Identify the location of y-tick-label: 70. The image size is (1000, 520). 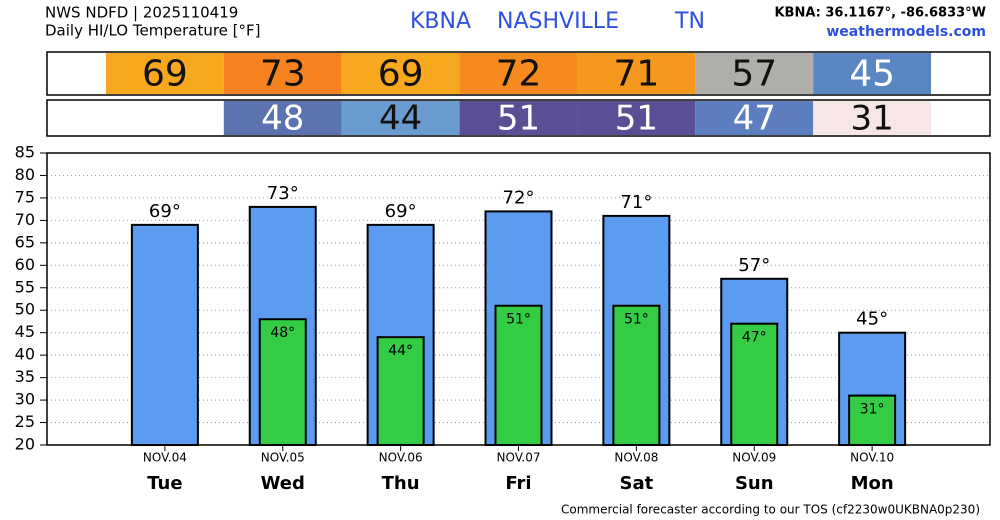
(25, 219).